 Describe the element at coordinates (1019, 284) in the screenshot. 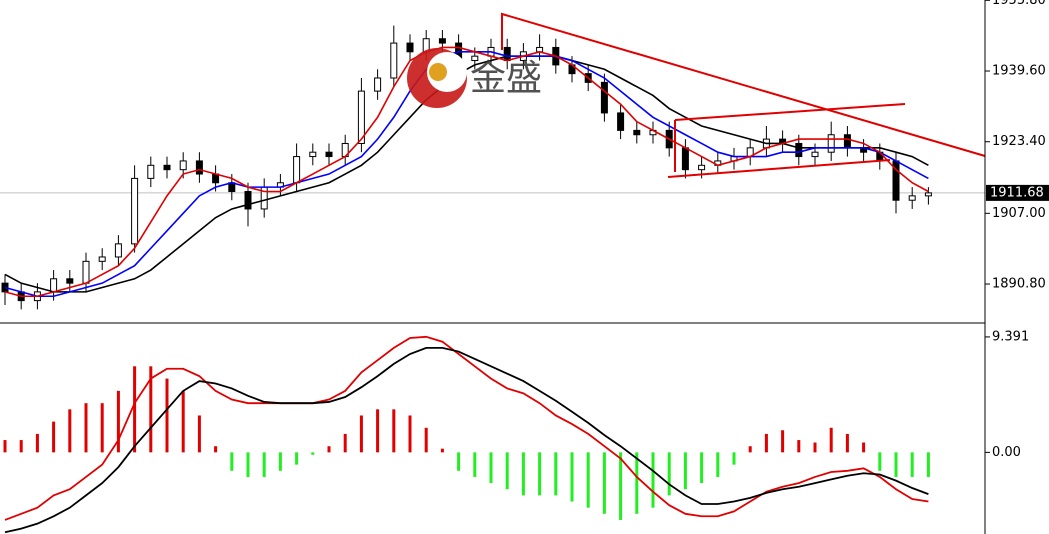

I see `y-tick-label: 1890.80` at that location.